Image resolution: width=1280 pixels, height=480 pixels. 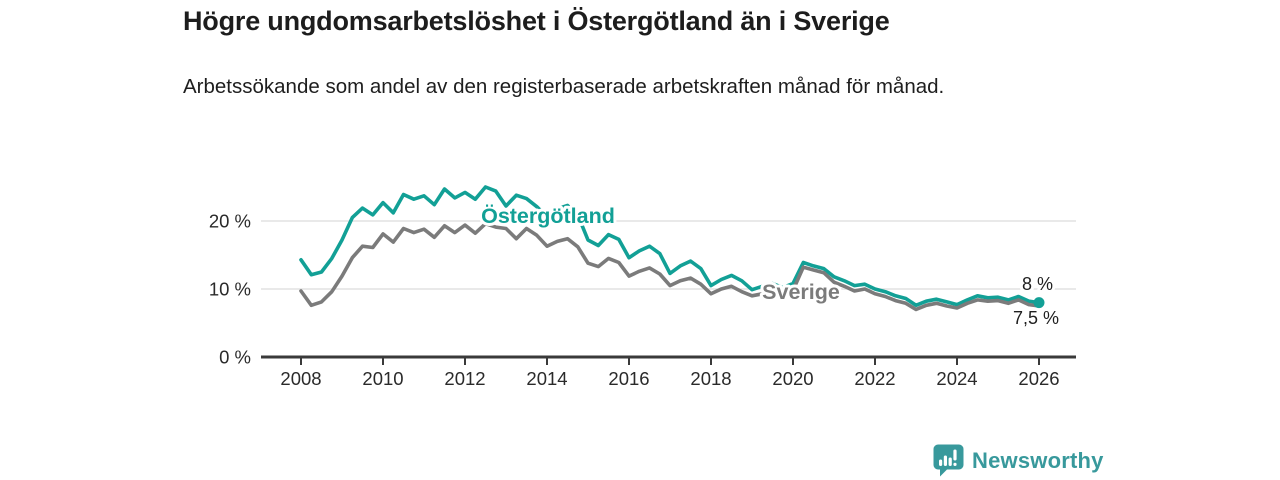 I want to click on series-label-ostergotland: Östergötland, so click(x=548, y=215).